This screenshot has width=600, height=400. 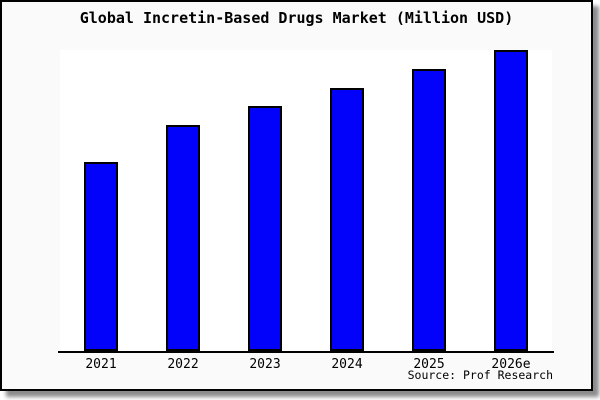 What do you see at coordinates (183, 238) in the screenshot?
I see `bar-2022` at bounding box center [183, 238].